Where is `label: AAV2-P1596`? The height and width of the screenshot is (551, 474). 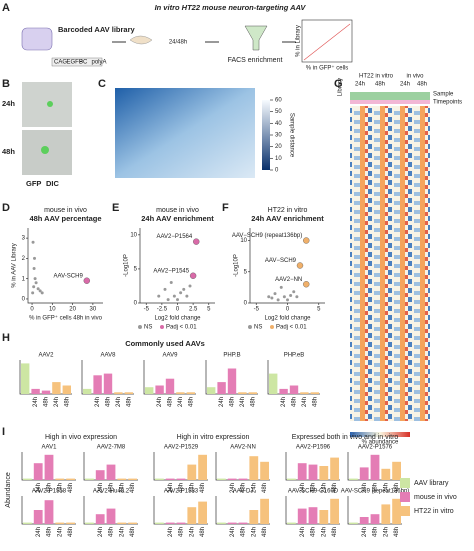 label: AAV2-P1596 is located at coordinates (313, 448).